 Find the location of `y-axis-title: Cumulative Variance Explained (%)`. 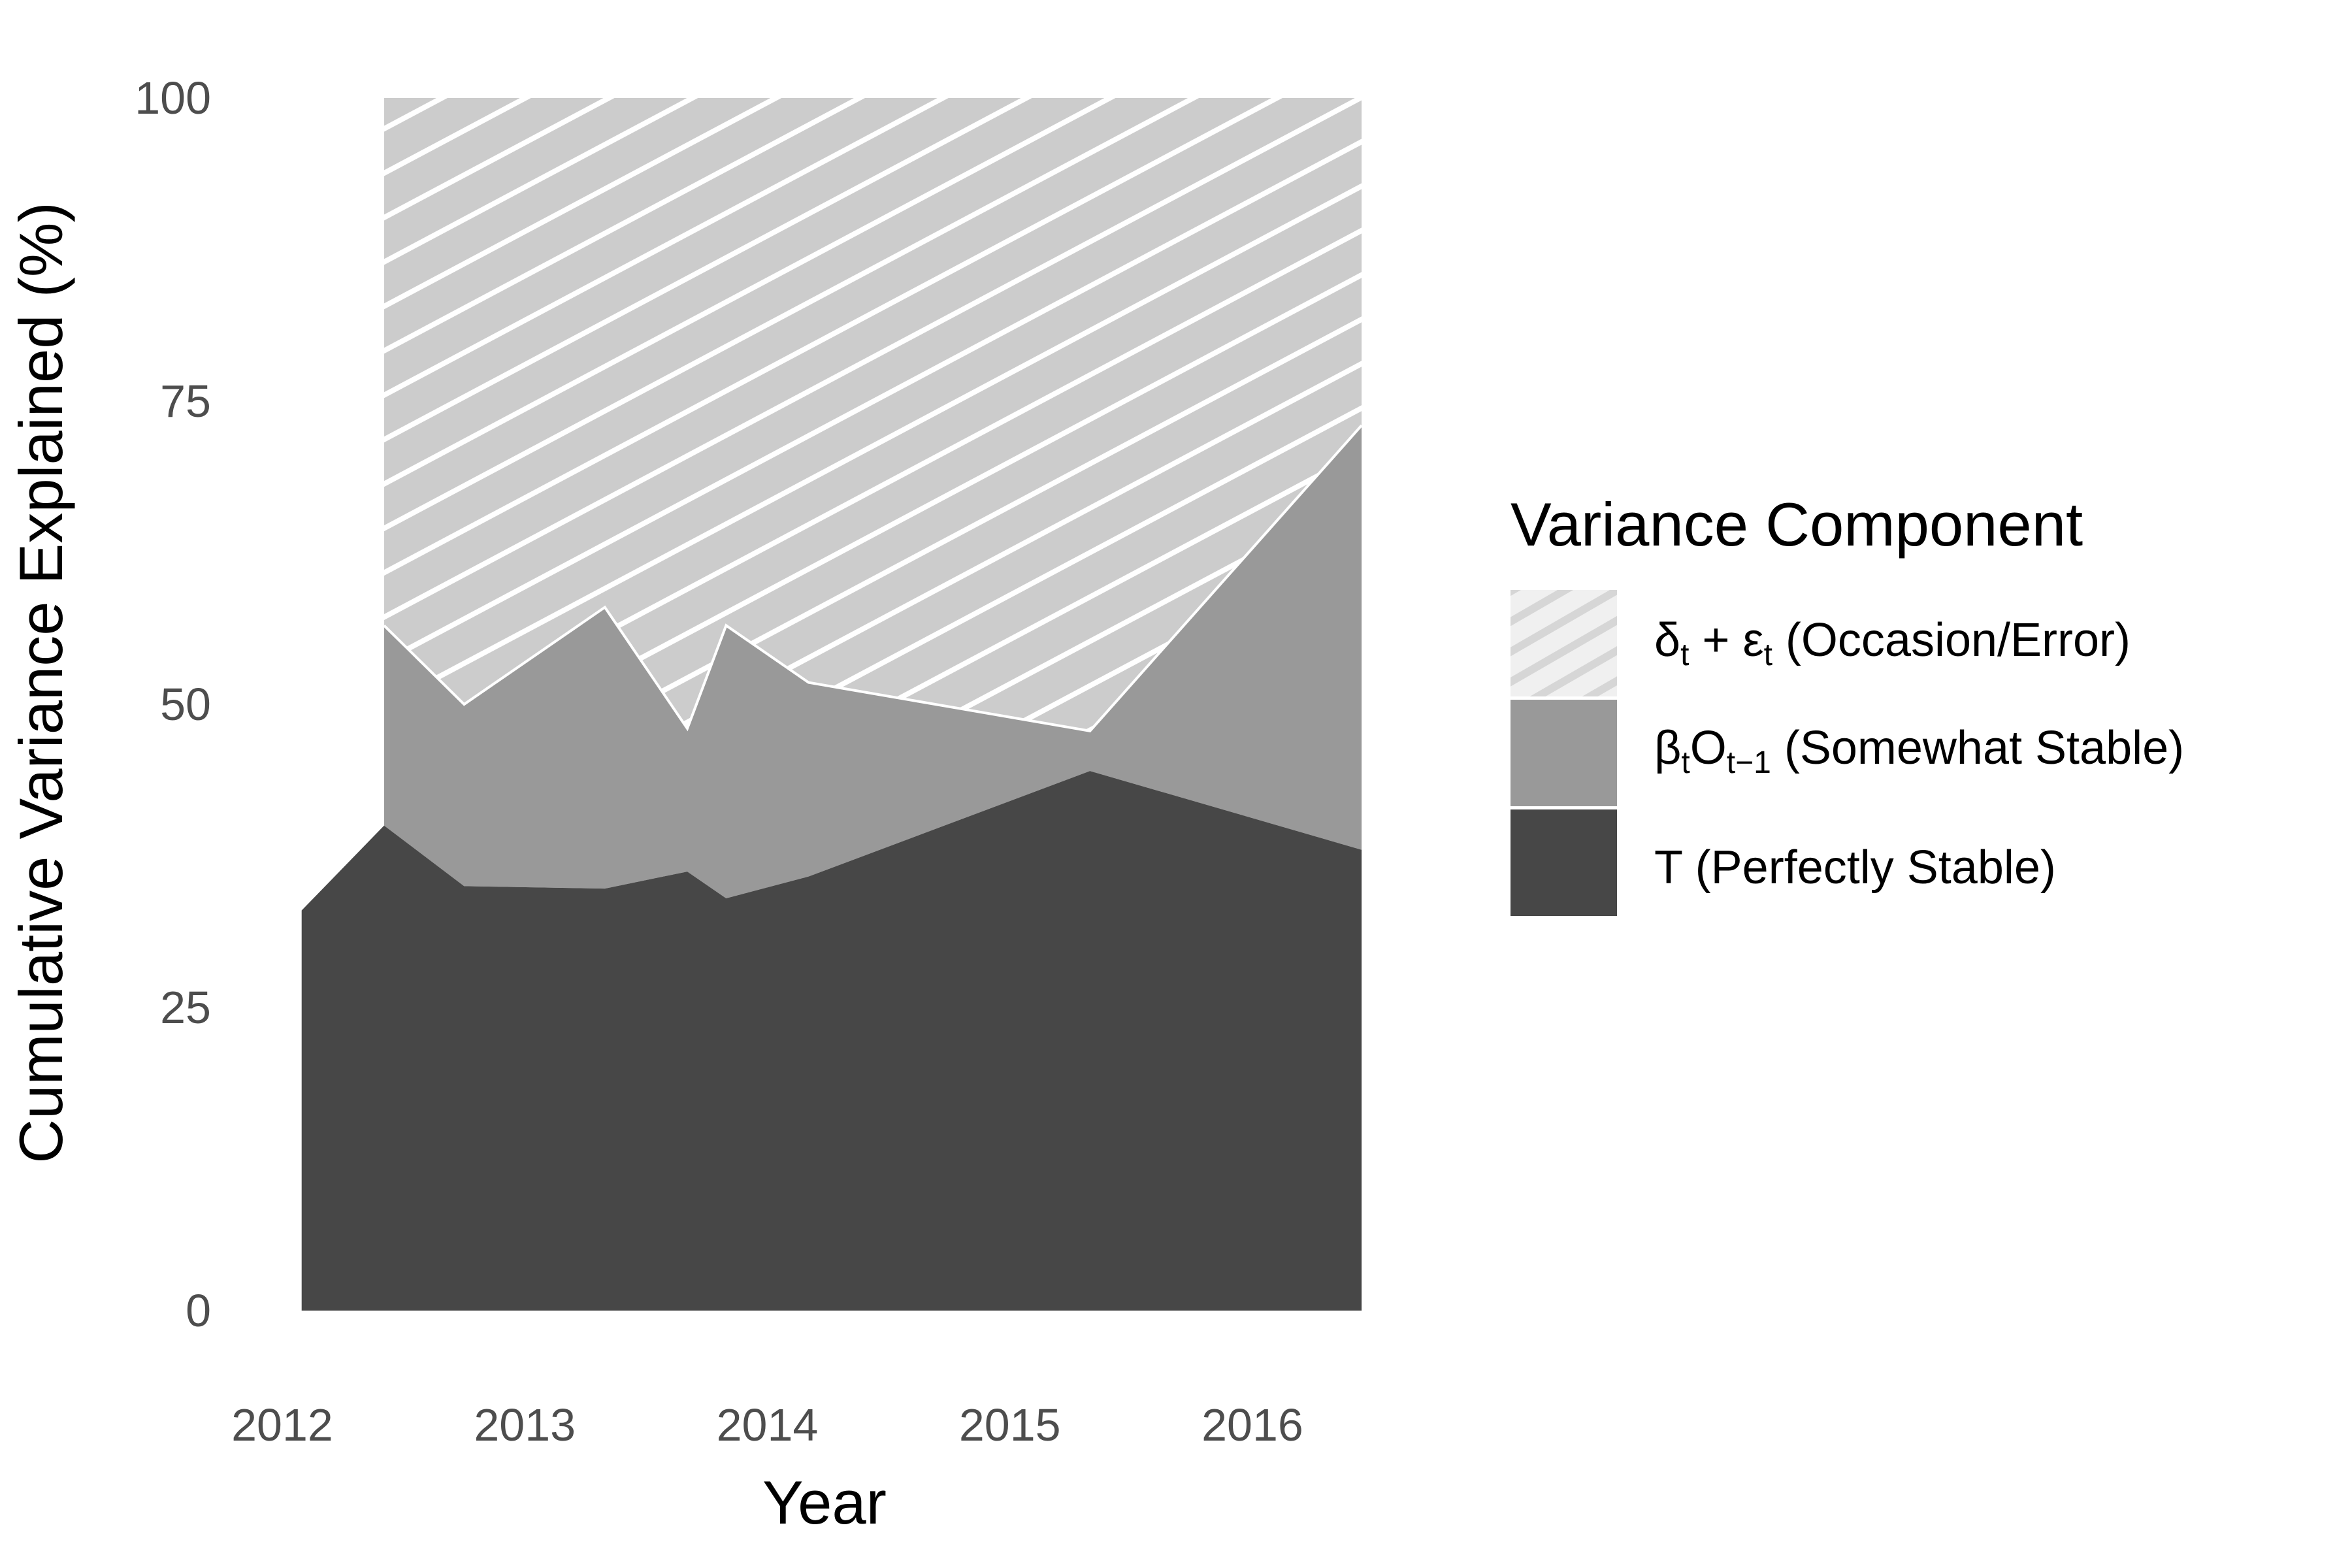

y-axis-title: Cumulative Variance Explained (%) is located at coordinates (41, 683).